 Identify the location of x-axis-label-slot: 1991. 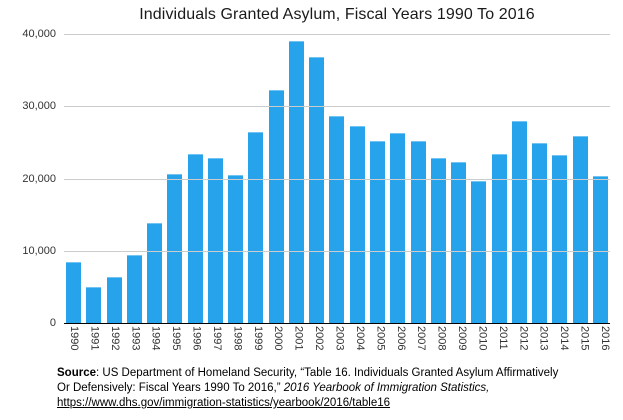
(93, 344).